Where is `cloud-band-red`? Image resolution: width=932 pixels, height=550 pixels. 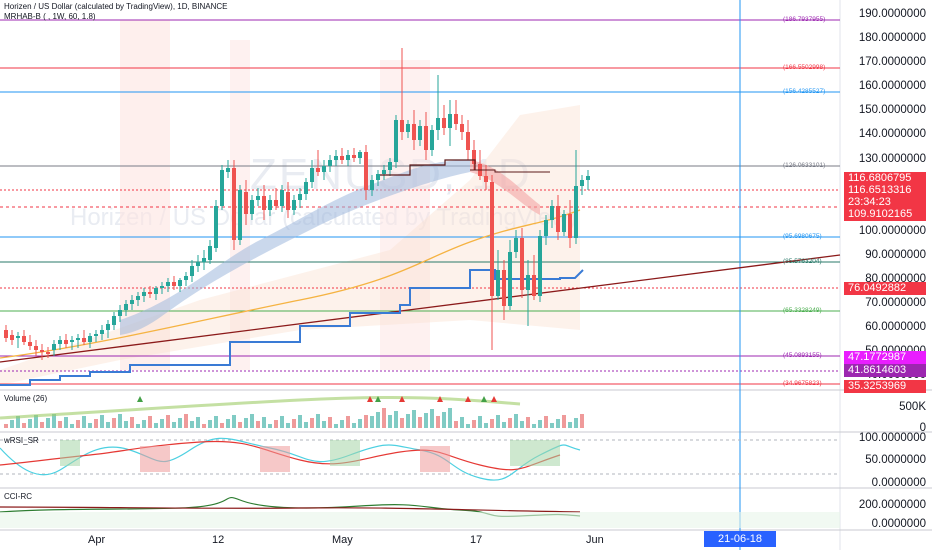
cloud-band-red is located at coordinates (505, 187).